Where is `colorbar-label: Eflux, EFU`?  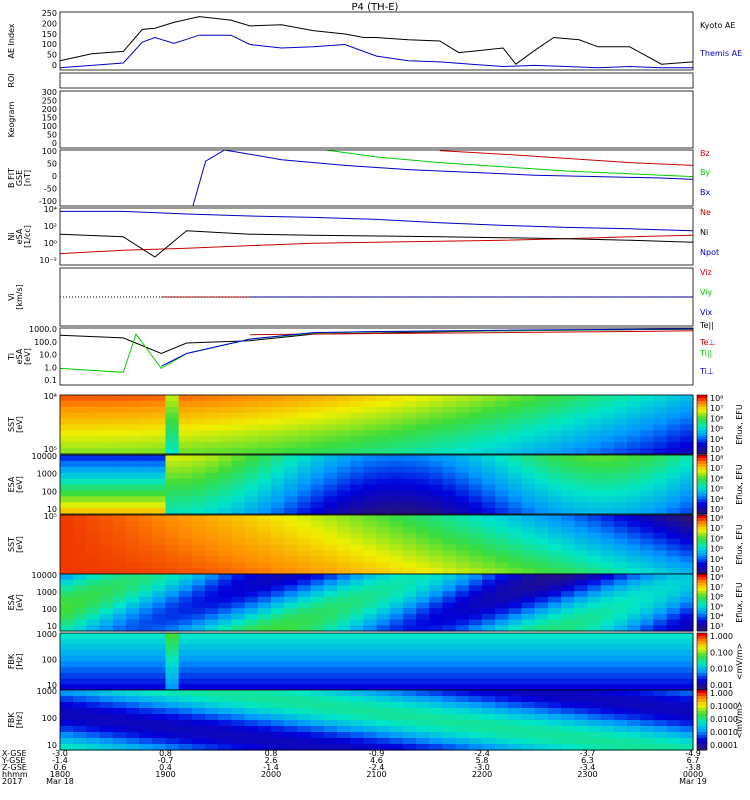 colorbar-label: Eflux, EFU is located at coordinates (739, 602).